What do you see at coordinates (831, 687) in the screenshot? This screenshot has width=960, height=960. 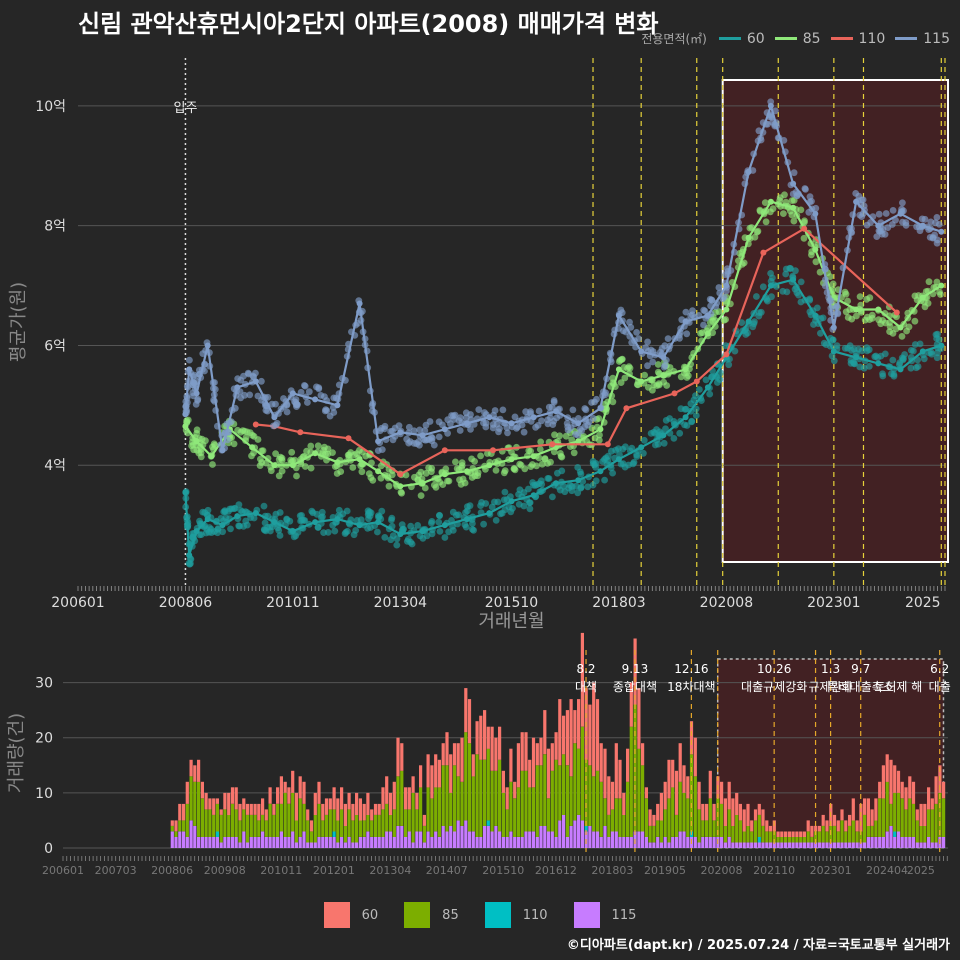 I see `annotation-label: 규제완화` at bounding box center [831, 687].